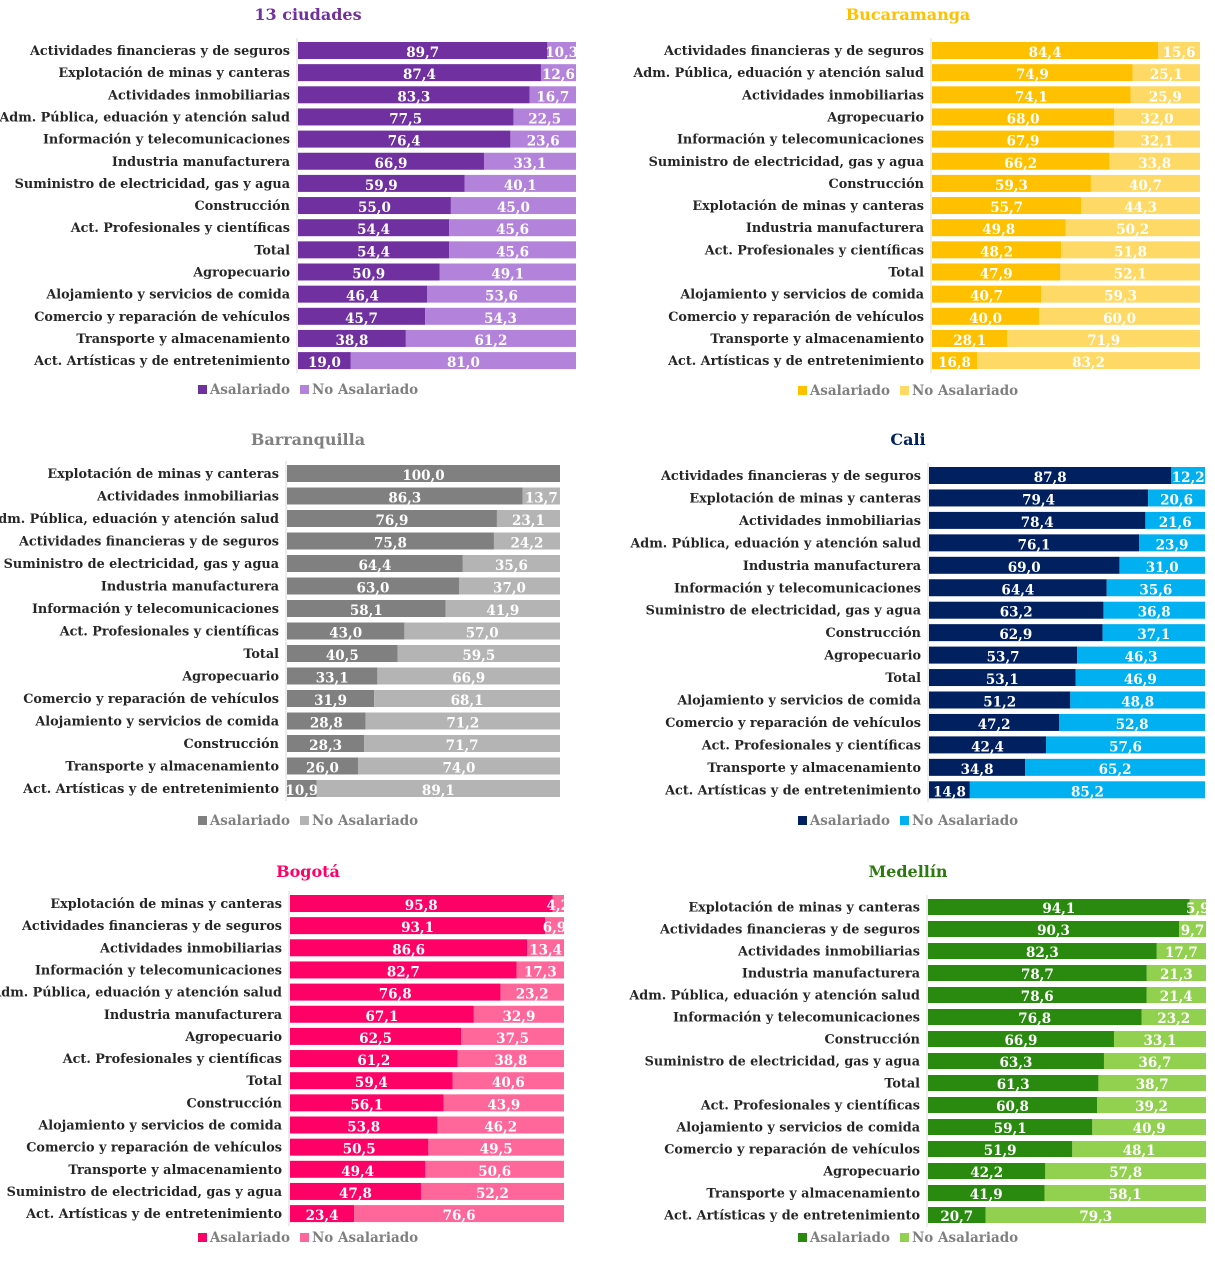 Image resolution: width=1215 pixels, height=1282 pixels. Describe the element at coordinates (1141, 658) in the screenshot. I see `data-label: 46,3` at that location.